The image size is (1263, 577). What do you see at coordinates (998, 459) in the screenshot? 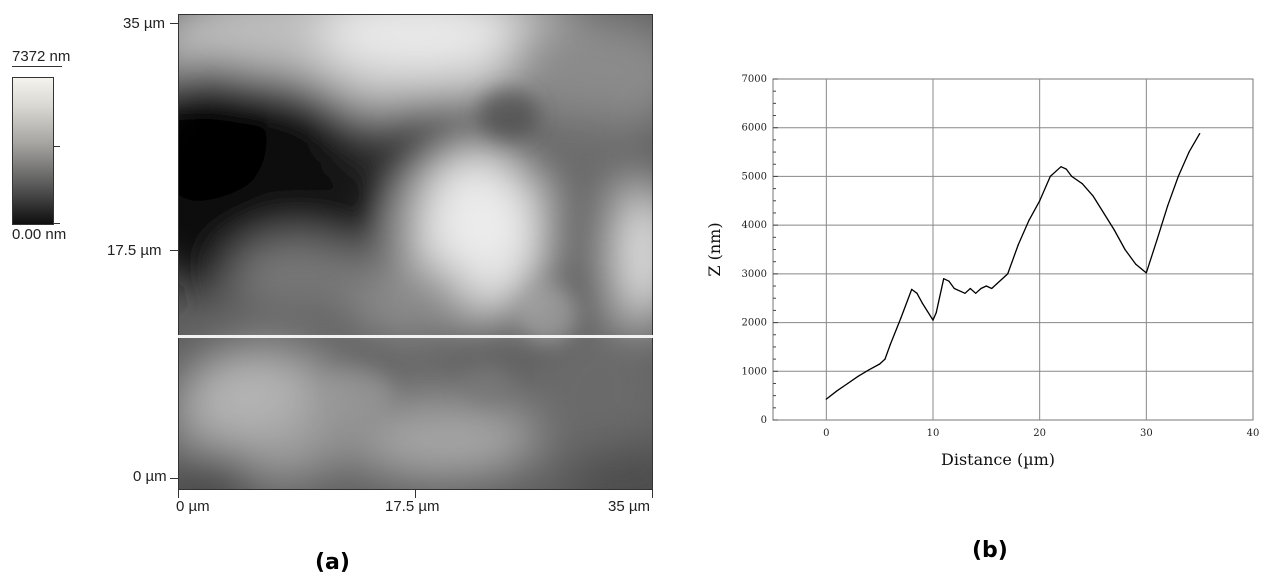
I see `x-axis-title: Distance (µm)` at bounding box center [998, 459].